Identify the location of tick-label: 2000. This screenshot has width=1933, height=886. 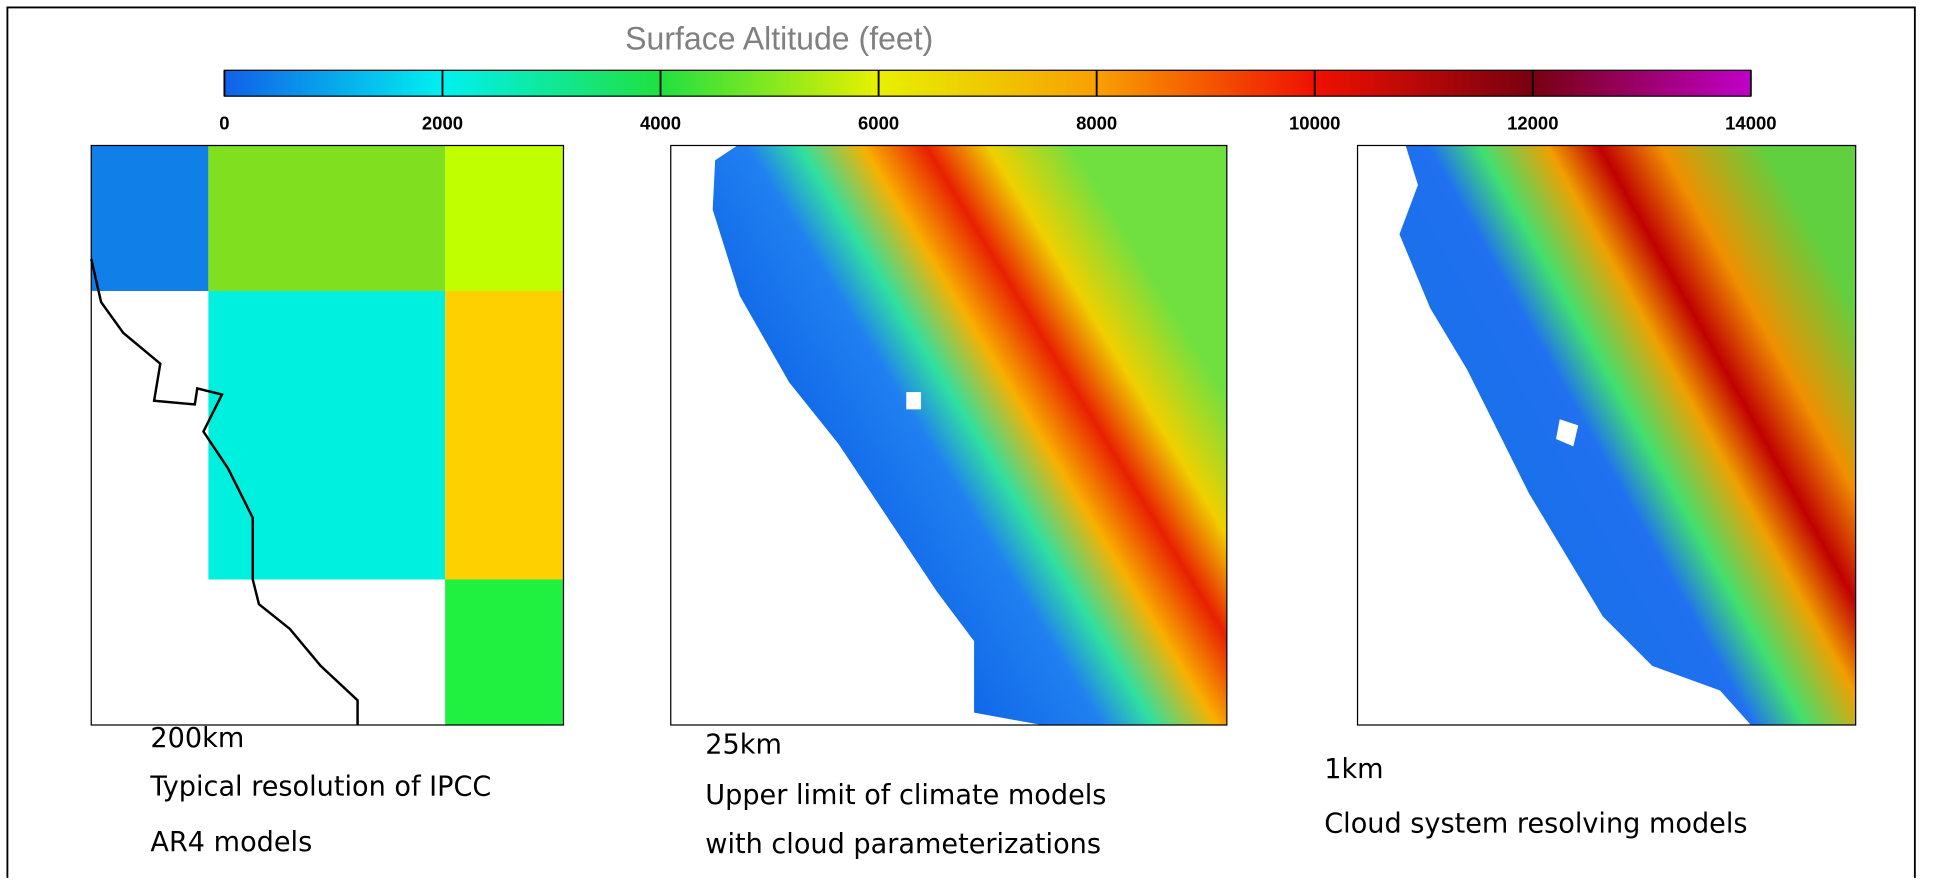
(442, 122).